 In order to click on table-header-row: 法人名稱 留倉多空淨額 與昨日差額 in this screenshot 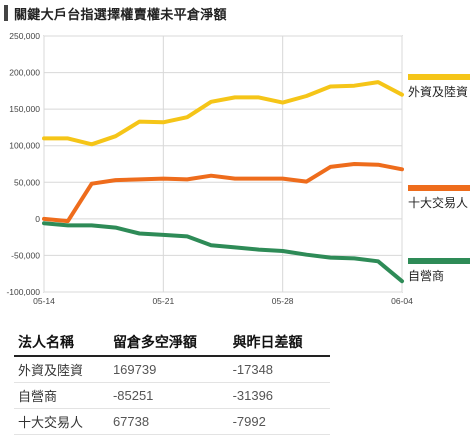, I will do `click(172, 343)`.